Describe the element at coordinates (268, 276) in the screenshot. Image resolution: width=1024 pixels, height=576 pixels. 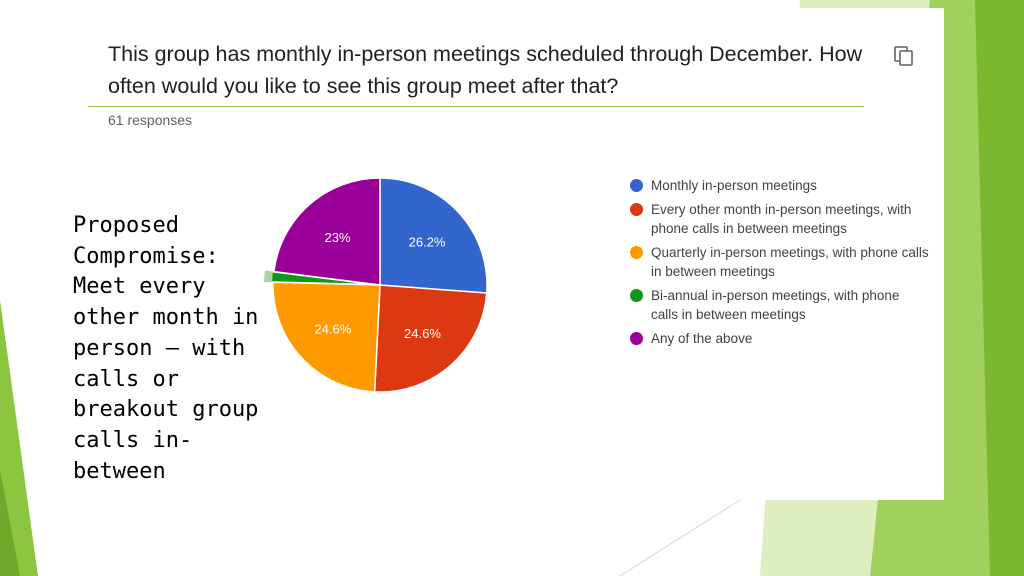
I see `pie-slice-highlight` at that location.